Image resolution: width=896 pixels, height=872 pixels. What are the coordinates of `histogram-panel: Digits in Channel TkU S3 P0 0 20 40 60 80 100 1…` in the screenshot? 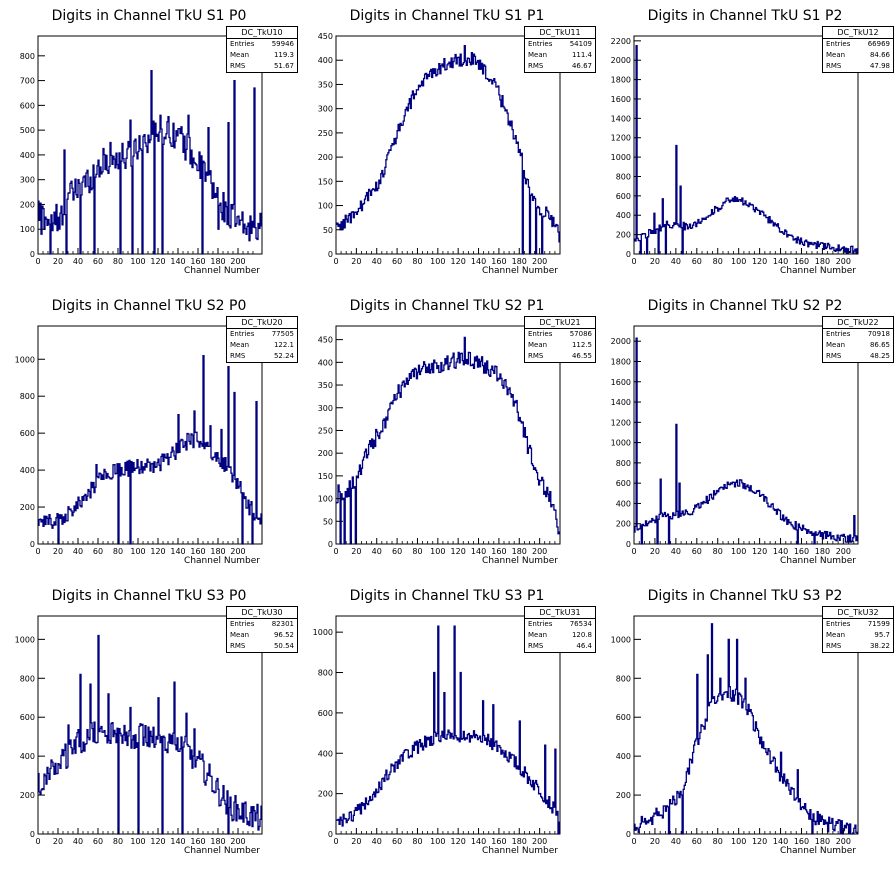 It's located at (149, 725).